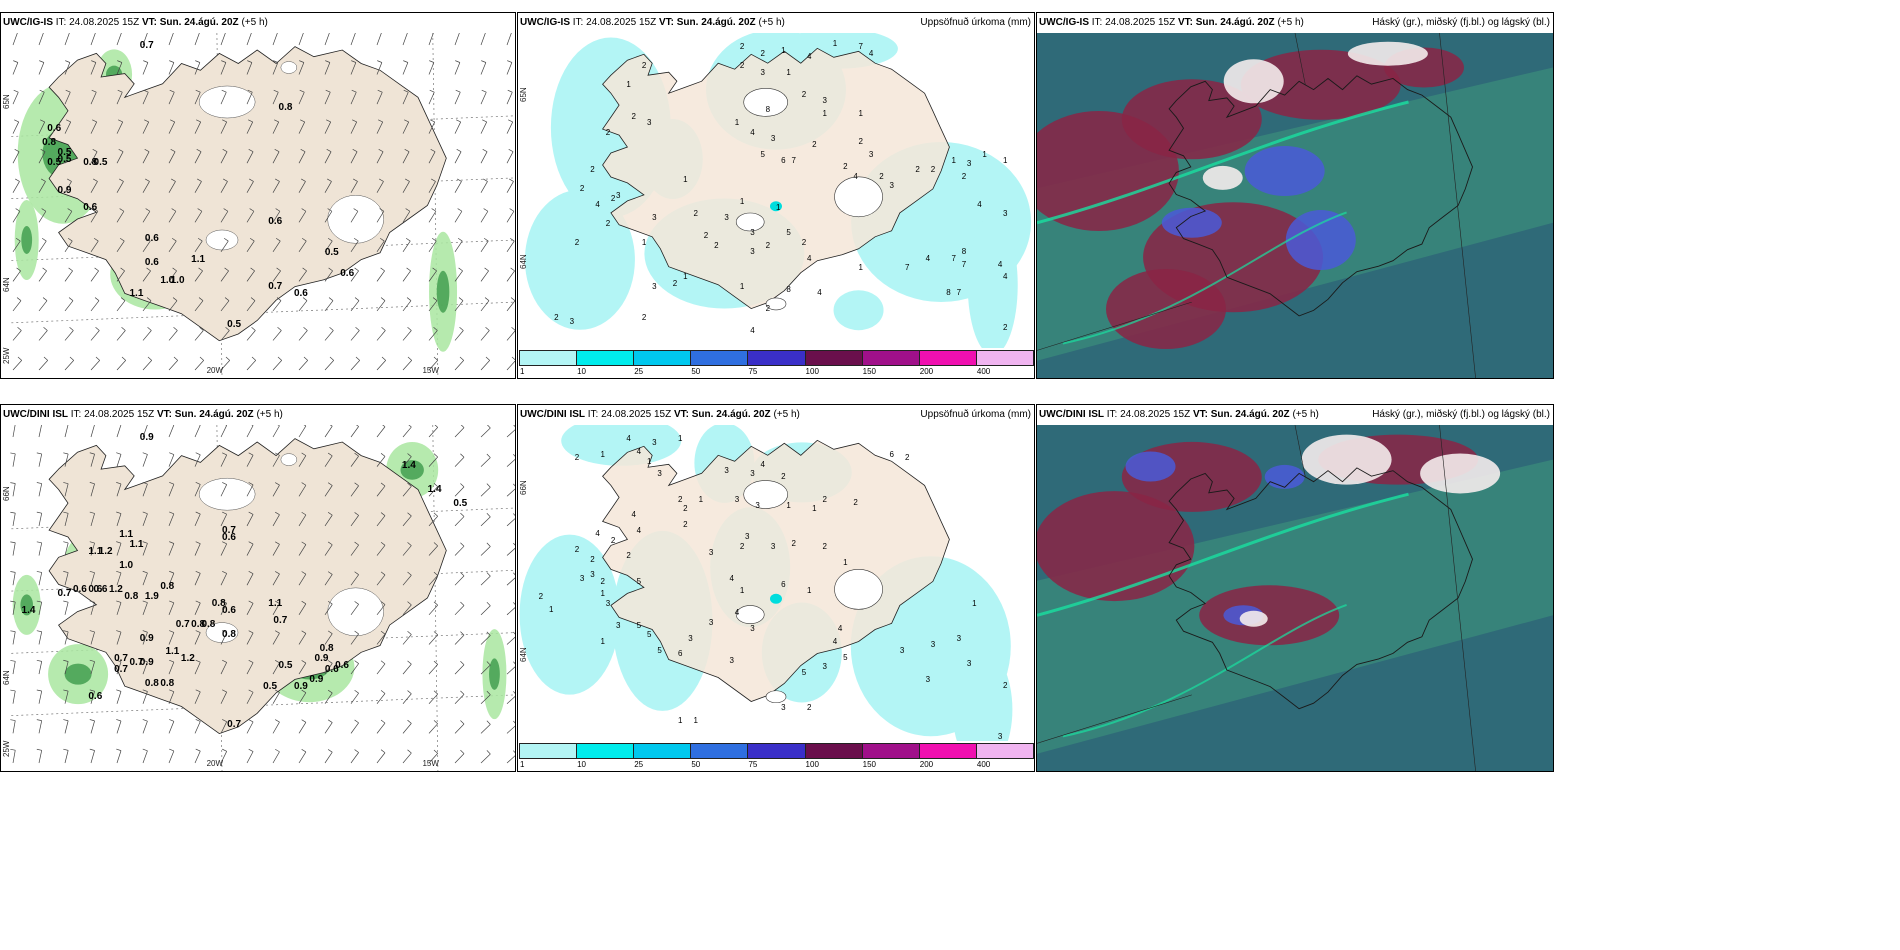 This screenshot has width=1900, height=950. I want to click on precip-peak, so click(776, 598).